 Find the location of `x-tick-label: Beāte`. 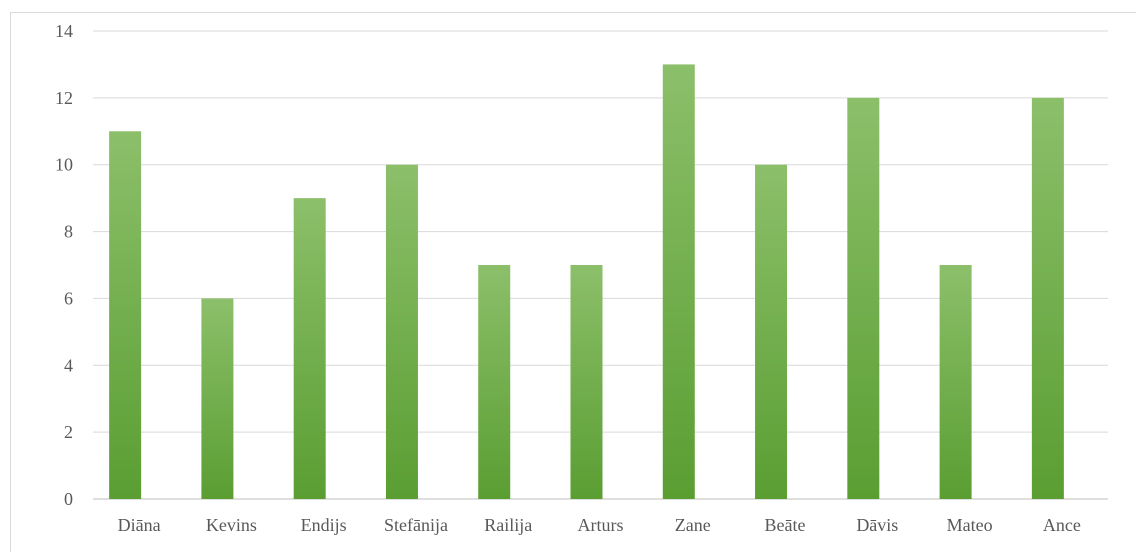

x-tick-label: Beāte is located at coordinates (785, 525).